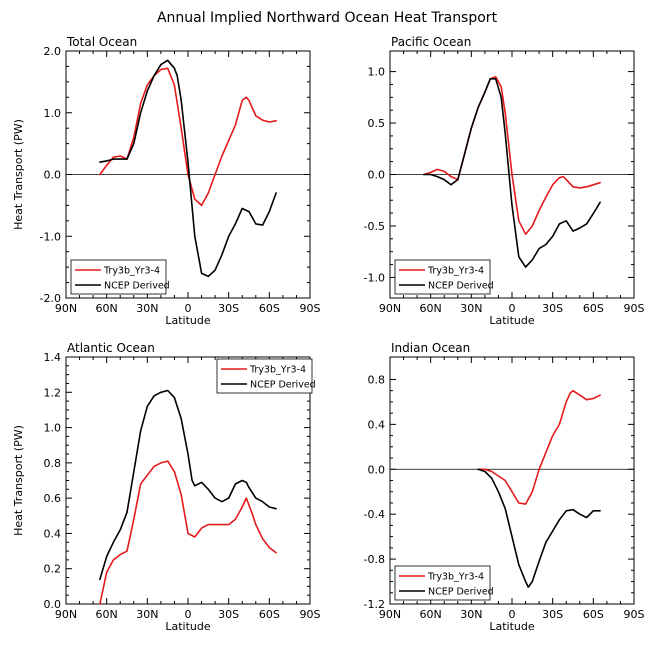 The height and width of the screenshot is (649, 653). Describe the element at coordinates (277, 370) in the screenshot. I see `chart-2-legend-label-try3b-yr3-4: Try3b_Yr3-4` at that location.